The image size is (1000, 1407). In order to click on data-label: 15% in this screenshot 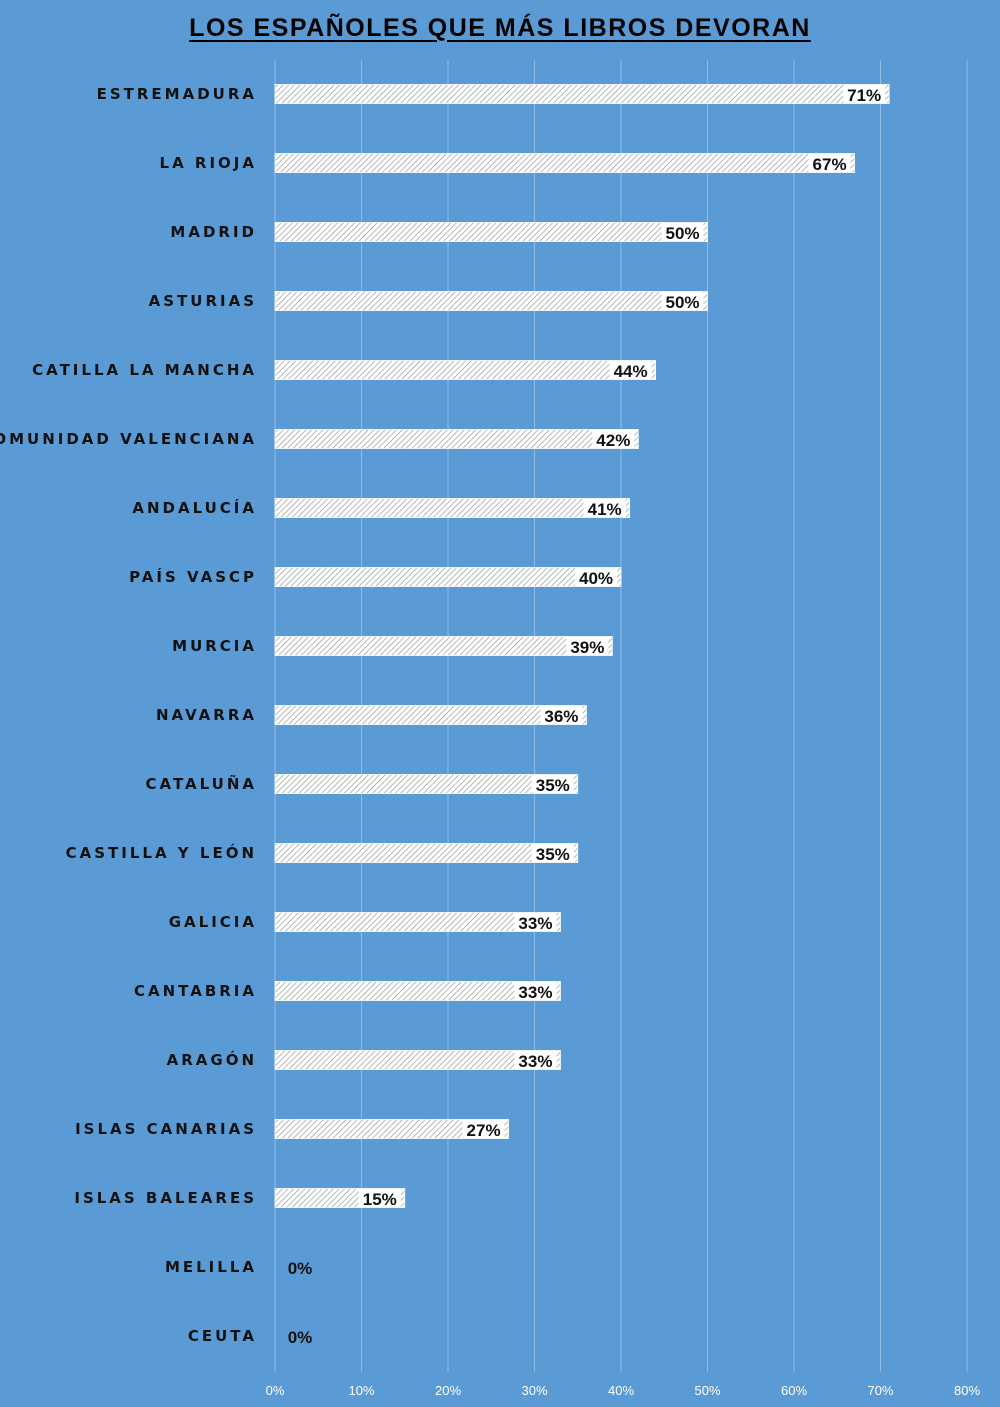, I will do `click(380, 1199)`.